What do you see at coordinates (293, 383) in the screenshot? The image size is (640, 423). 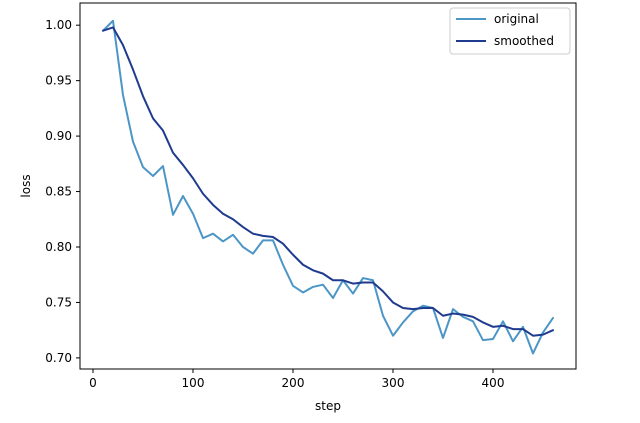 I see `x-tick-label: 200` at bounding box center [293, 383].